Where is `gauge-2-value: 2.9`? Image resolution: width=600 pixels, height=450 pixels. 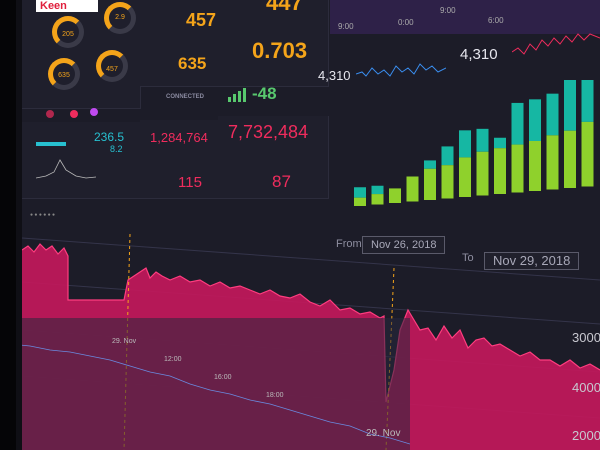
gauge-2-value: 2.9 is located at coordinates (120, 17).